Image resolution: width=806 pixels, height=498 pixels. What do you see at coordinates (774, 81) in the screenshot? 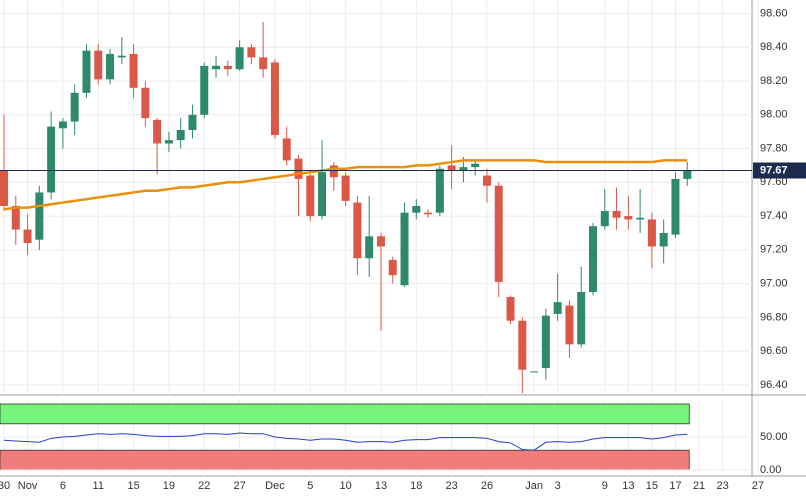
I see `y-tick-label: 98.20` at bounding box center [774, 81].